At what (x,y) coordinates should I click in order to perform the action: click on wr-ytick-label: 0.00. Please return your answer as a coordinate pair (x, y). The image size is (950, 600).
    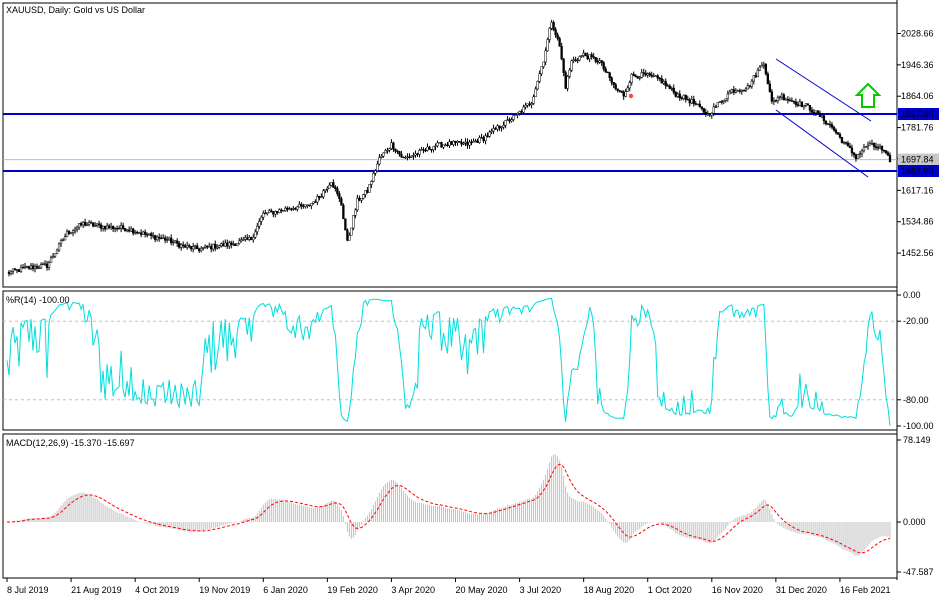
    Looking at the image, I should click on (912, 295).